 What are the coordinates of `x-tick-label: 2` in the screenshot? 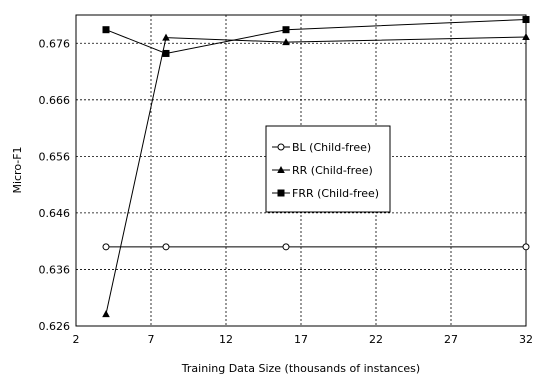 It's located at (76, 339).